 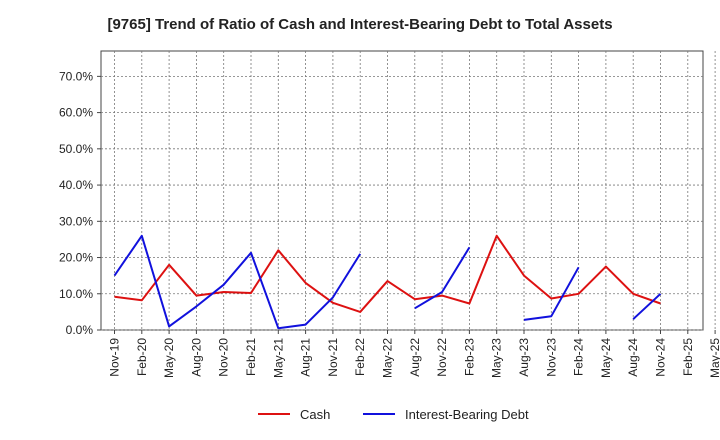 What do you see at coordinates (469, 357) in the screenshot?
I see `x-tick-label: Feb-23` at bounding box center [469, 357].